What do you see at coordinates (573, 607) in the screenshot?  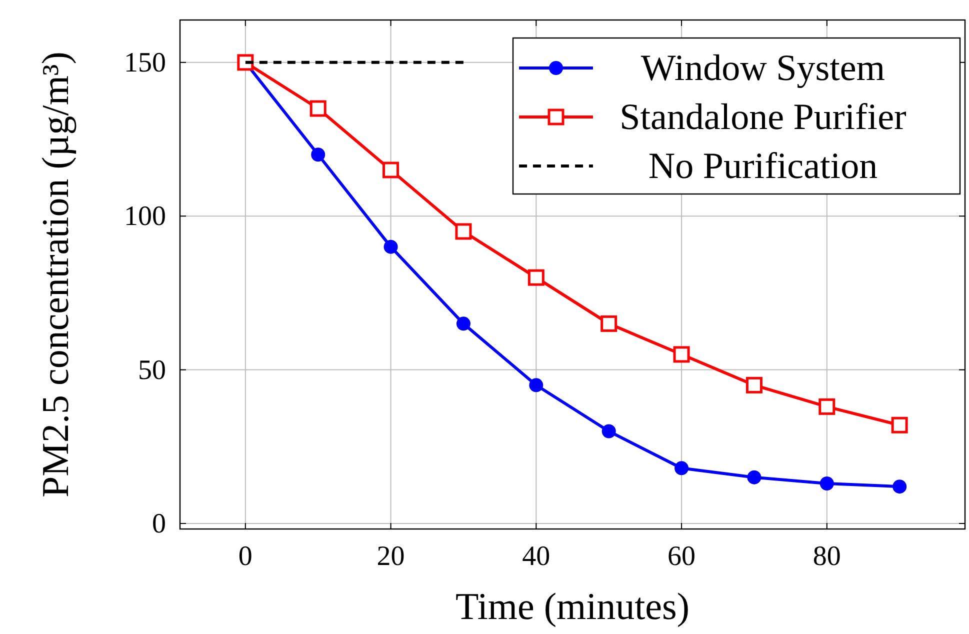 I see `x-axis-title: Time (minutes)` at bounding box center [573, 607].